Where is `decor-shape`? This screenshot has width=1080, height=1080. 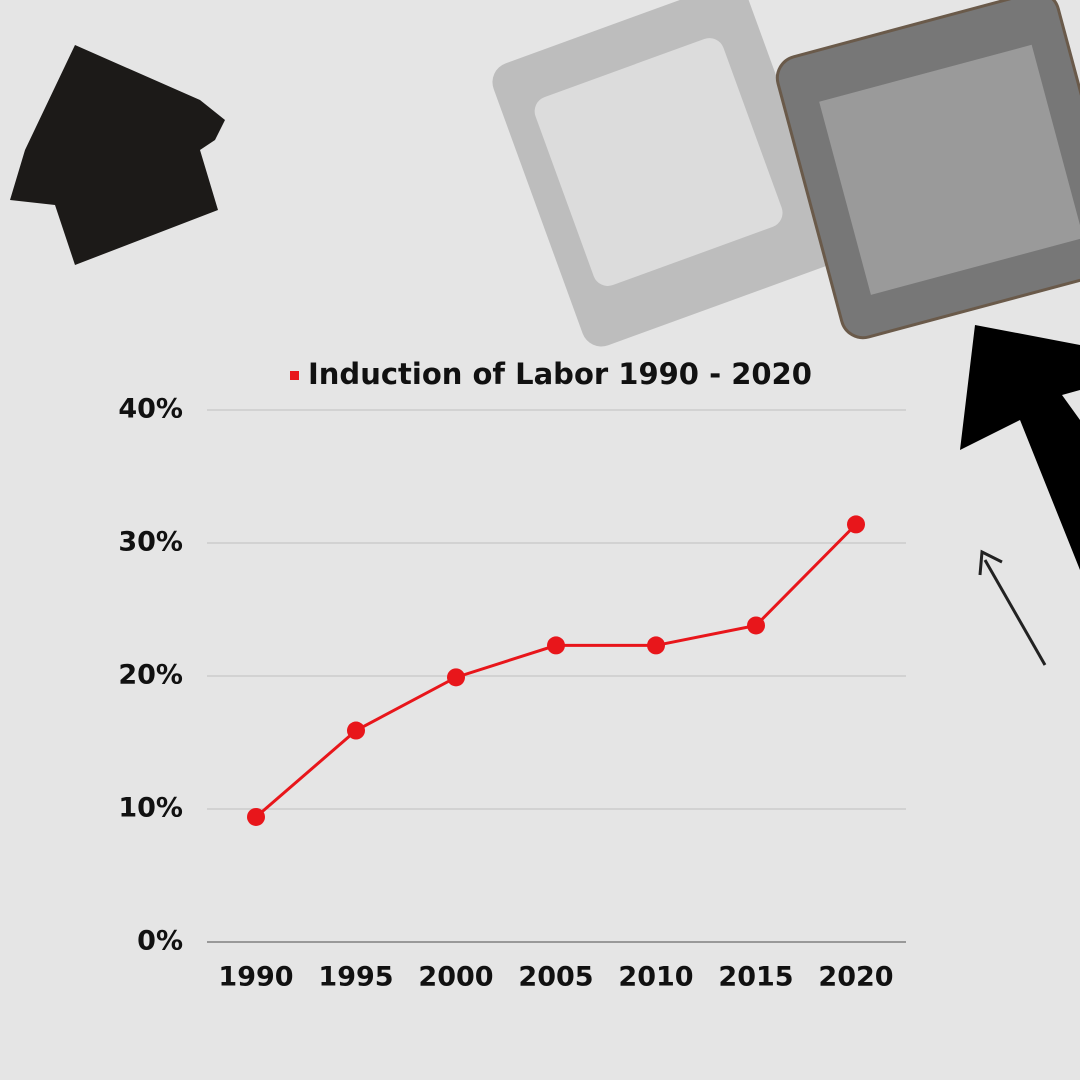
decor-shape is located at coordinates (117, 155).